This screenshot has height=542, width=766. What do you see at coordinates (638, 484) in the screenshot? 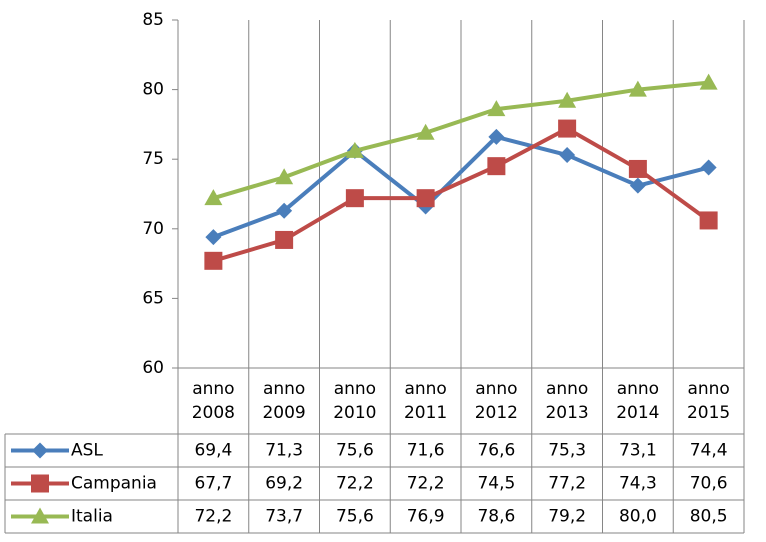
I see `table-value: 74,3` at bounding box center [638, 484].